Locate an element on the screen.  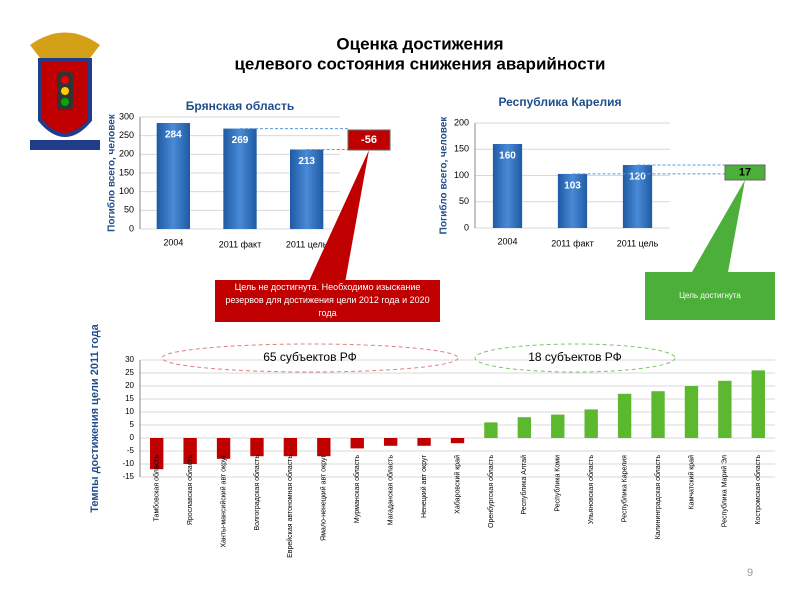
page-number: 9 is located at coordinates (750, 573).